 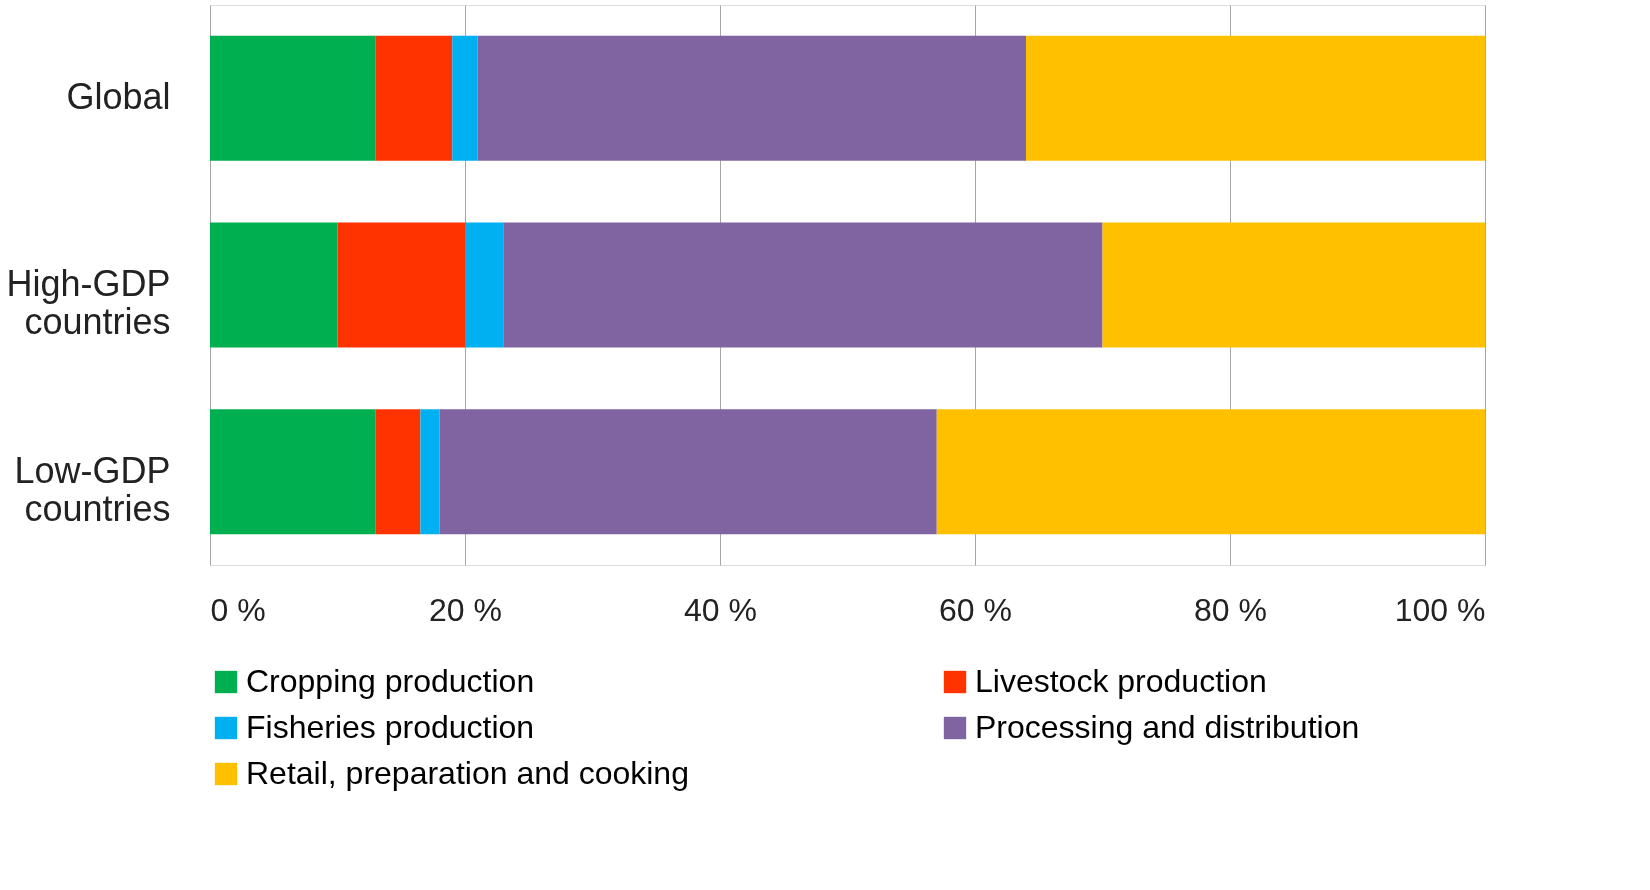 What do you see at coordinates (720, 609) in the screenshot?
I see `x-tick-label: 40 %` at bounding box center [720, 609].